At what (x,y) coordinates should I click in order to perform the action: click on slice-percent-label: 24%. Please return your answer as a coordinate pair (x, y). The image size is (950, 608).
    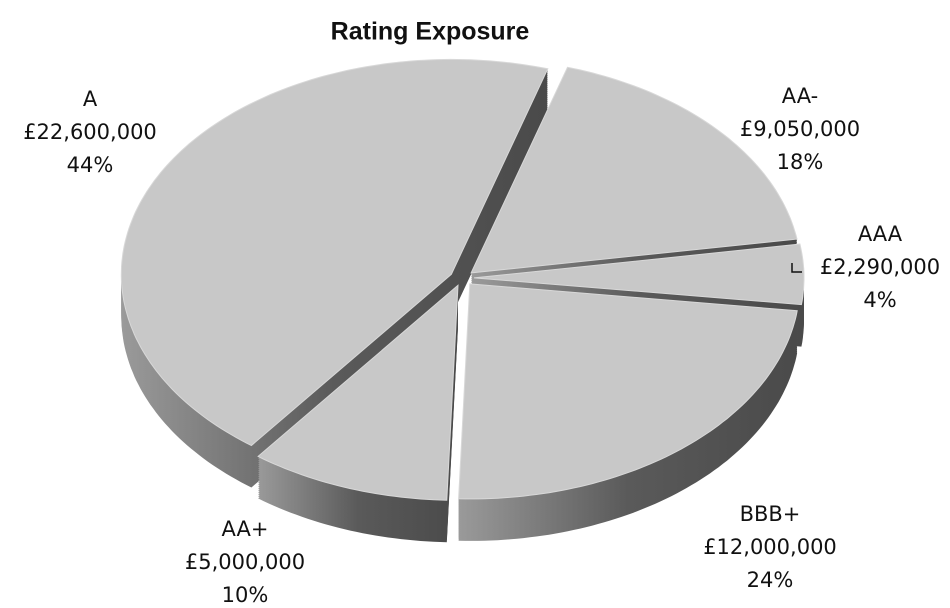
    Looking at the image, I should click on (770, 580).